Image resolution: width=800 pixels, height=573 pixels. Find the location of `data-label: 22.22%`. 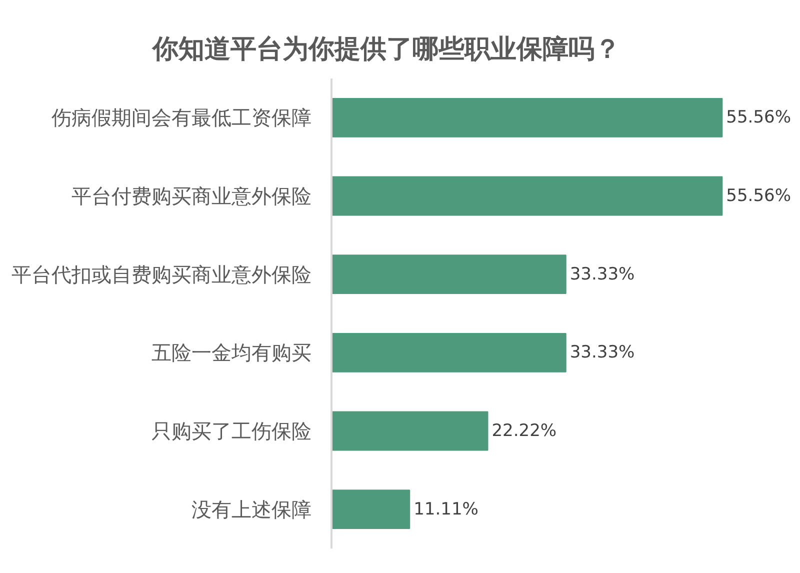

data-label: 22.22% is located at coordinates (524, 431).